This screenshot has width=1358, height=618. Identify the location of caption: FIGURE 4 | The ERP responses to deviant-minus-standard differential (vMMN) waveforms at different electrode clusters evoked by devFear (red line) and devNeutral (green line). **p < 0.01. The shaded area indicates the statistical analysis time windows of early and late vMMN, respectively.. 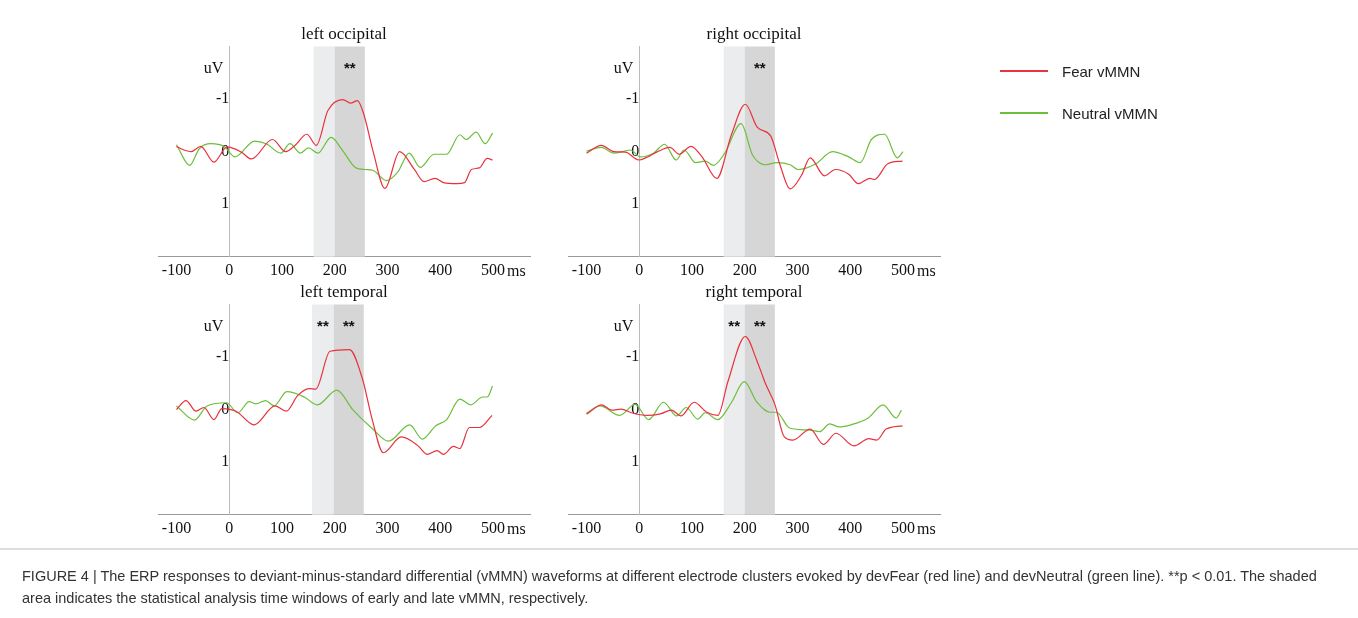
(670, 587).